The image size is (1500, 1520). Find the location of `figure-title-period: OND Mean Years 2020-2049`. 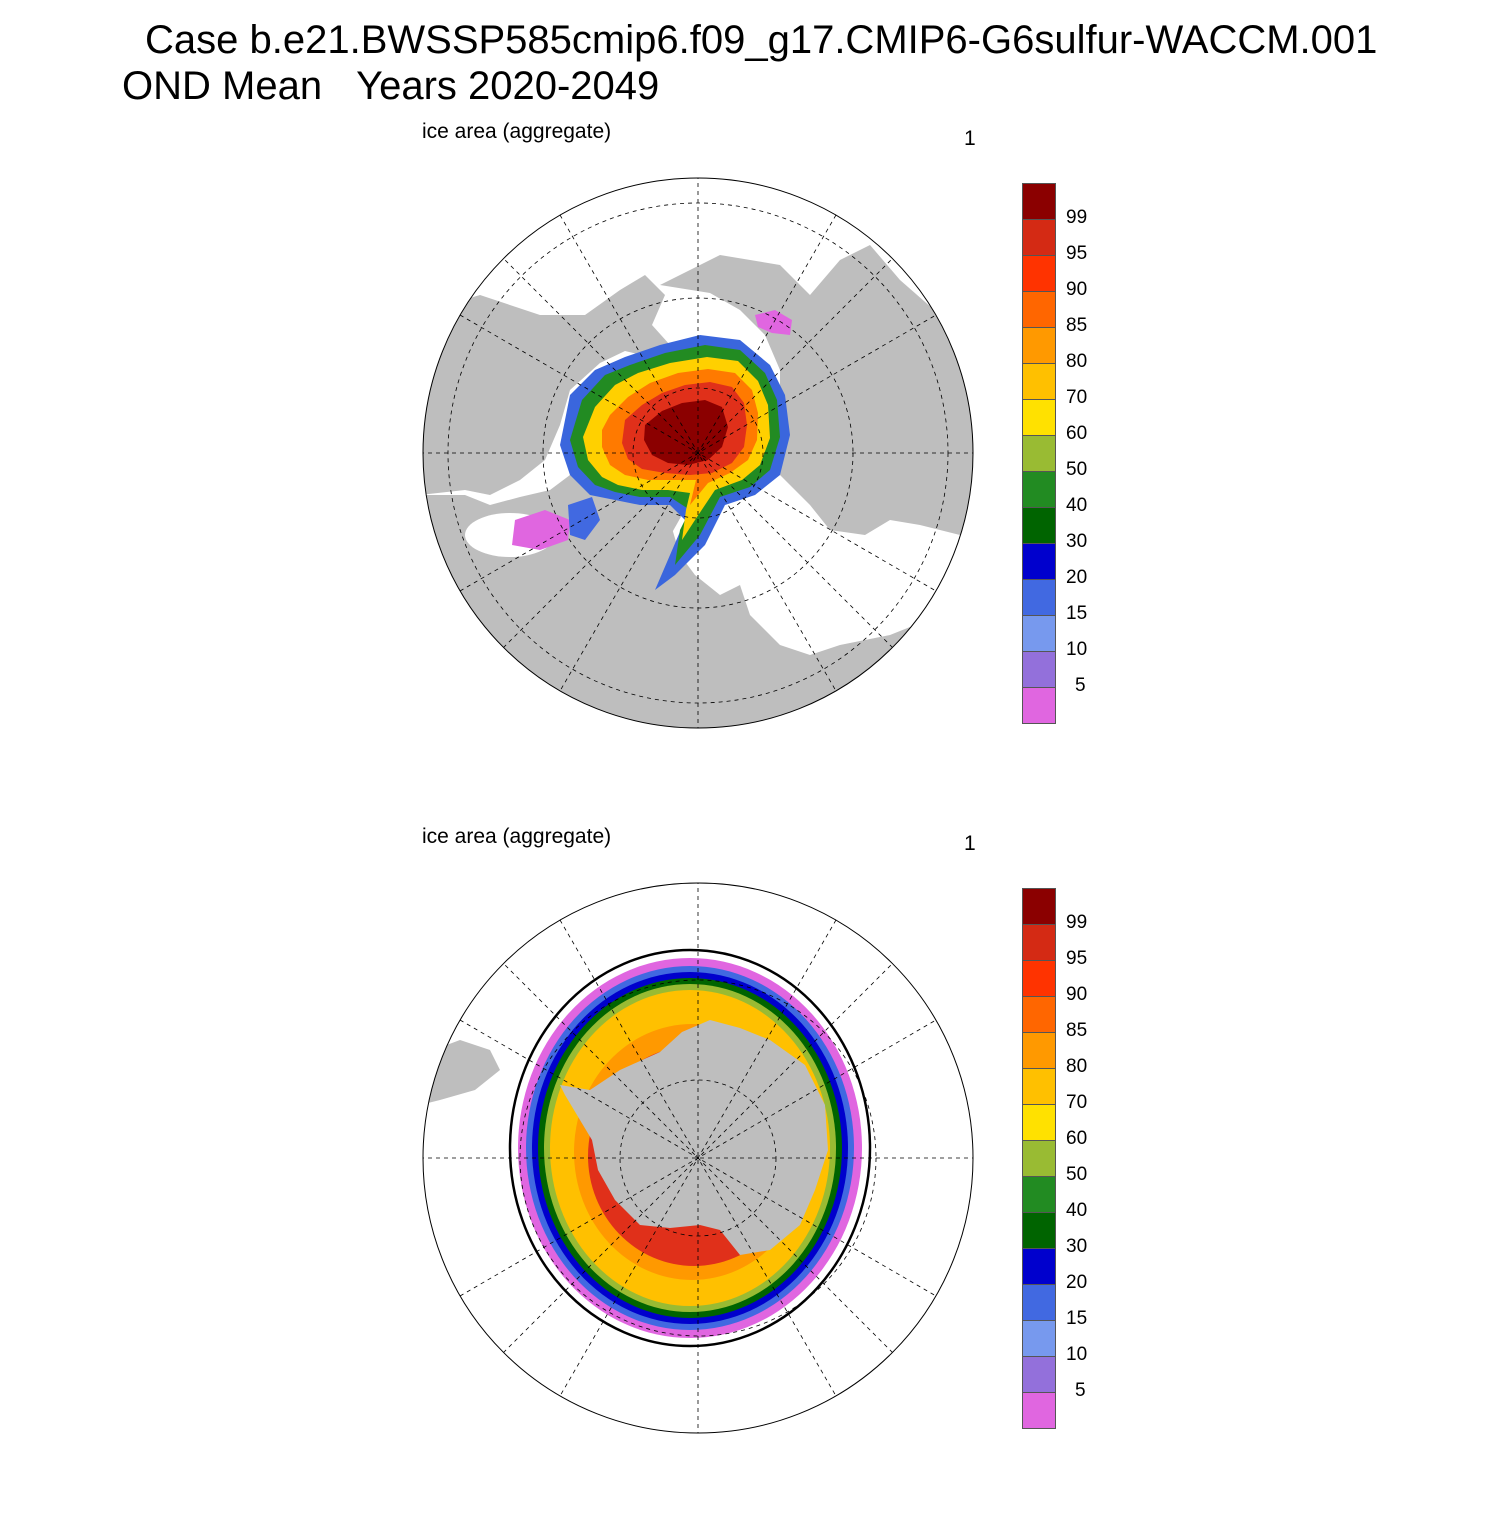

figure-title-period: OND Mean Years 2020-2049 is located at coordinates (390, 86).